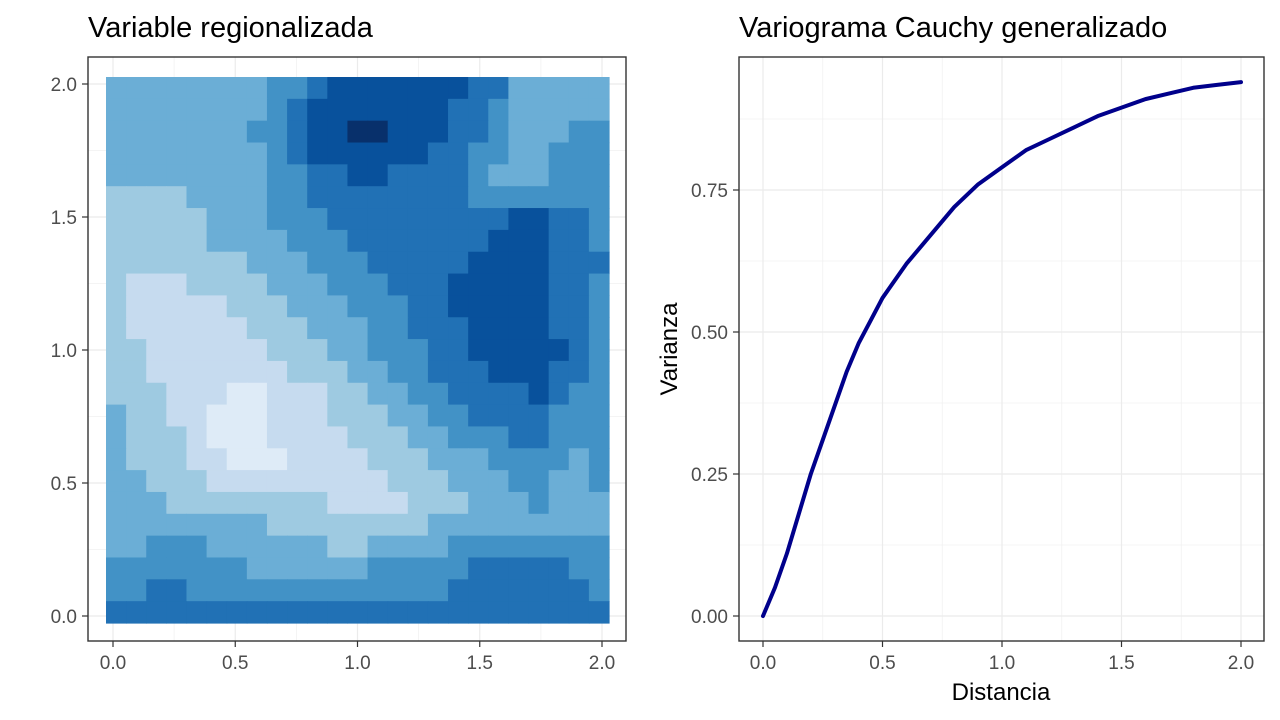 The image size is (1280, 720). What do you see at coordinates (235, 663) in the screenshot?
I see `x-tick-label: 0.5` at bounding box center [235, 663].